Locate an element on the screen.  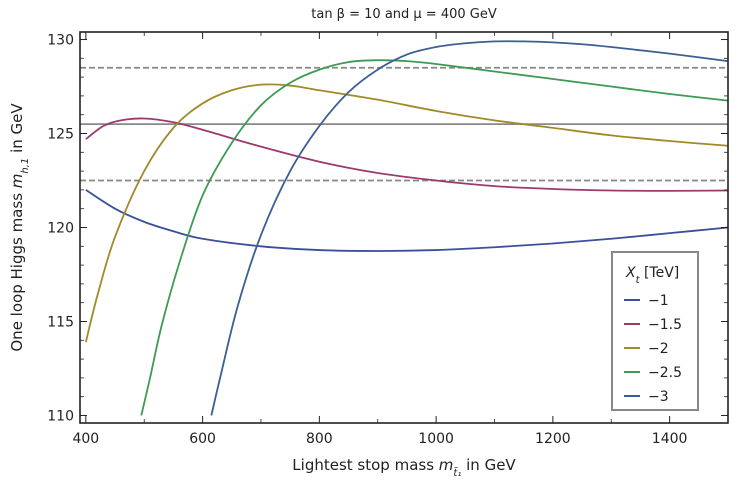
legend: Xt [TeV] −1 −1.5 −2 −2.5 −3 is located at coordinates (655, 331).